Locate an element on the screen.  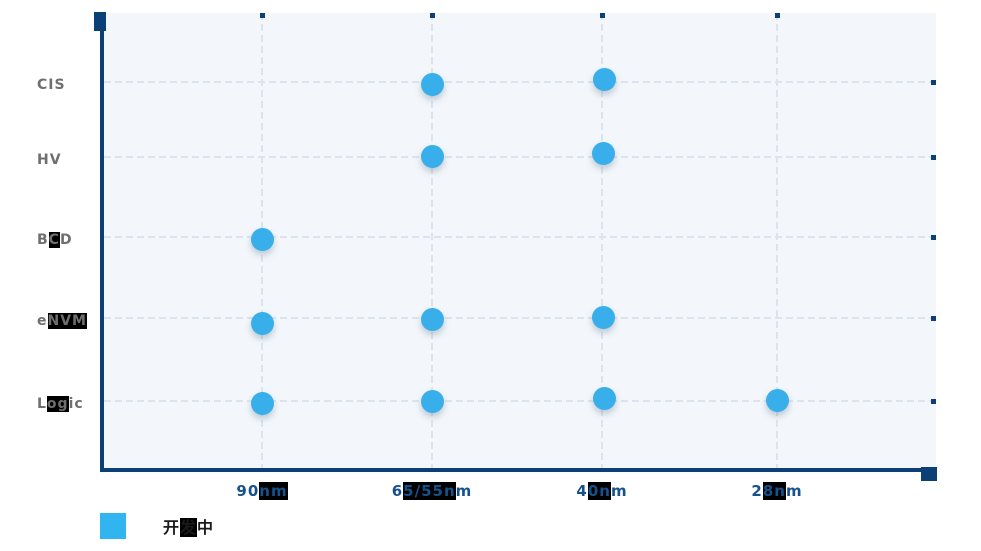
x-axis-label: 40nm is located at coordinates (602, 491).